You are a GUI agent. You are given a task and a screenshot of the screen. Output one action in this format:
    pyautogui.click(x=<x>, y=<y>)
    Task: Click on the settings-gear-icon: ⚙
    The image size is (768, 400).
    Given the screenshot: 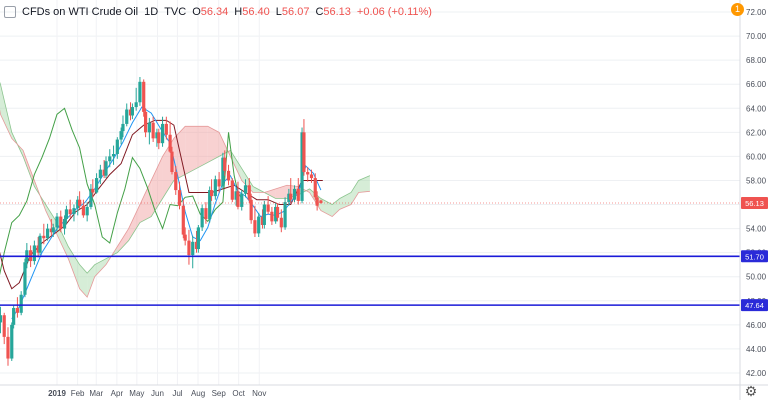 What is the action you would take?
    pyautogui.click(x=751, y=391)
    